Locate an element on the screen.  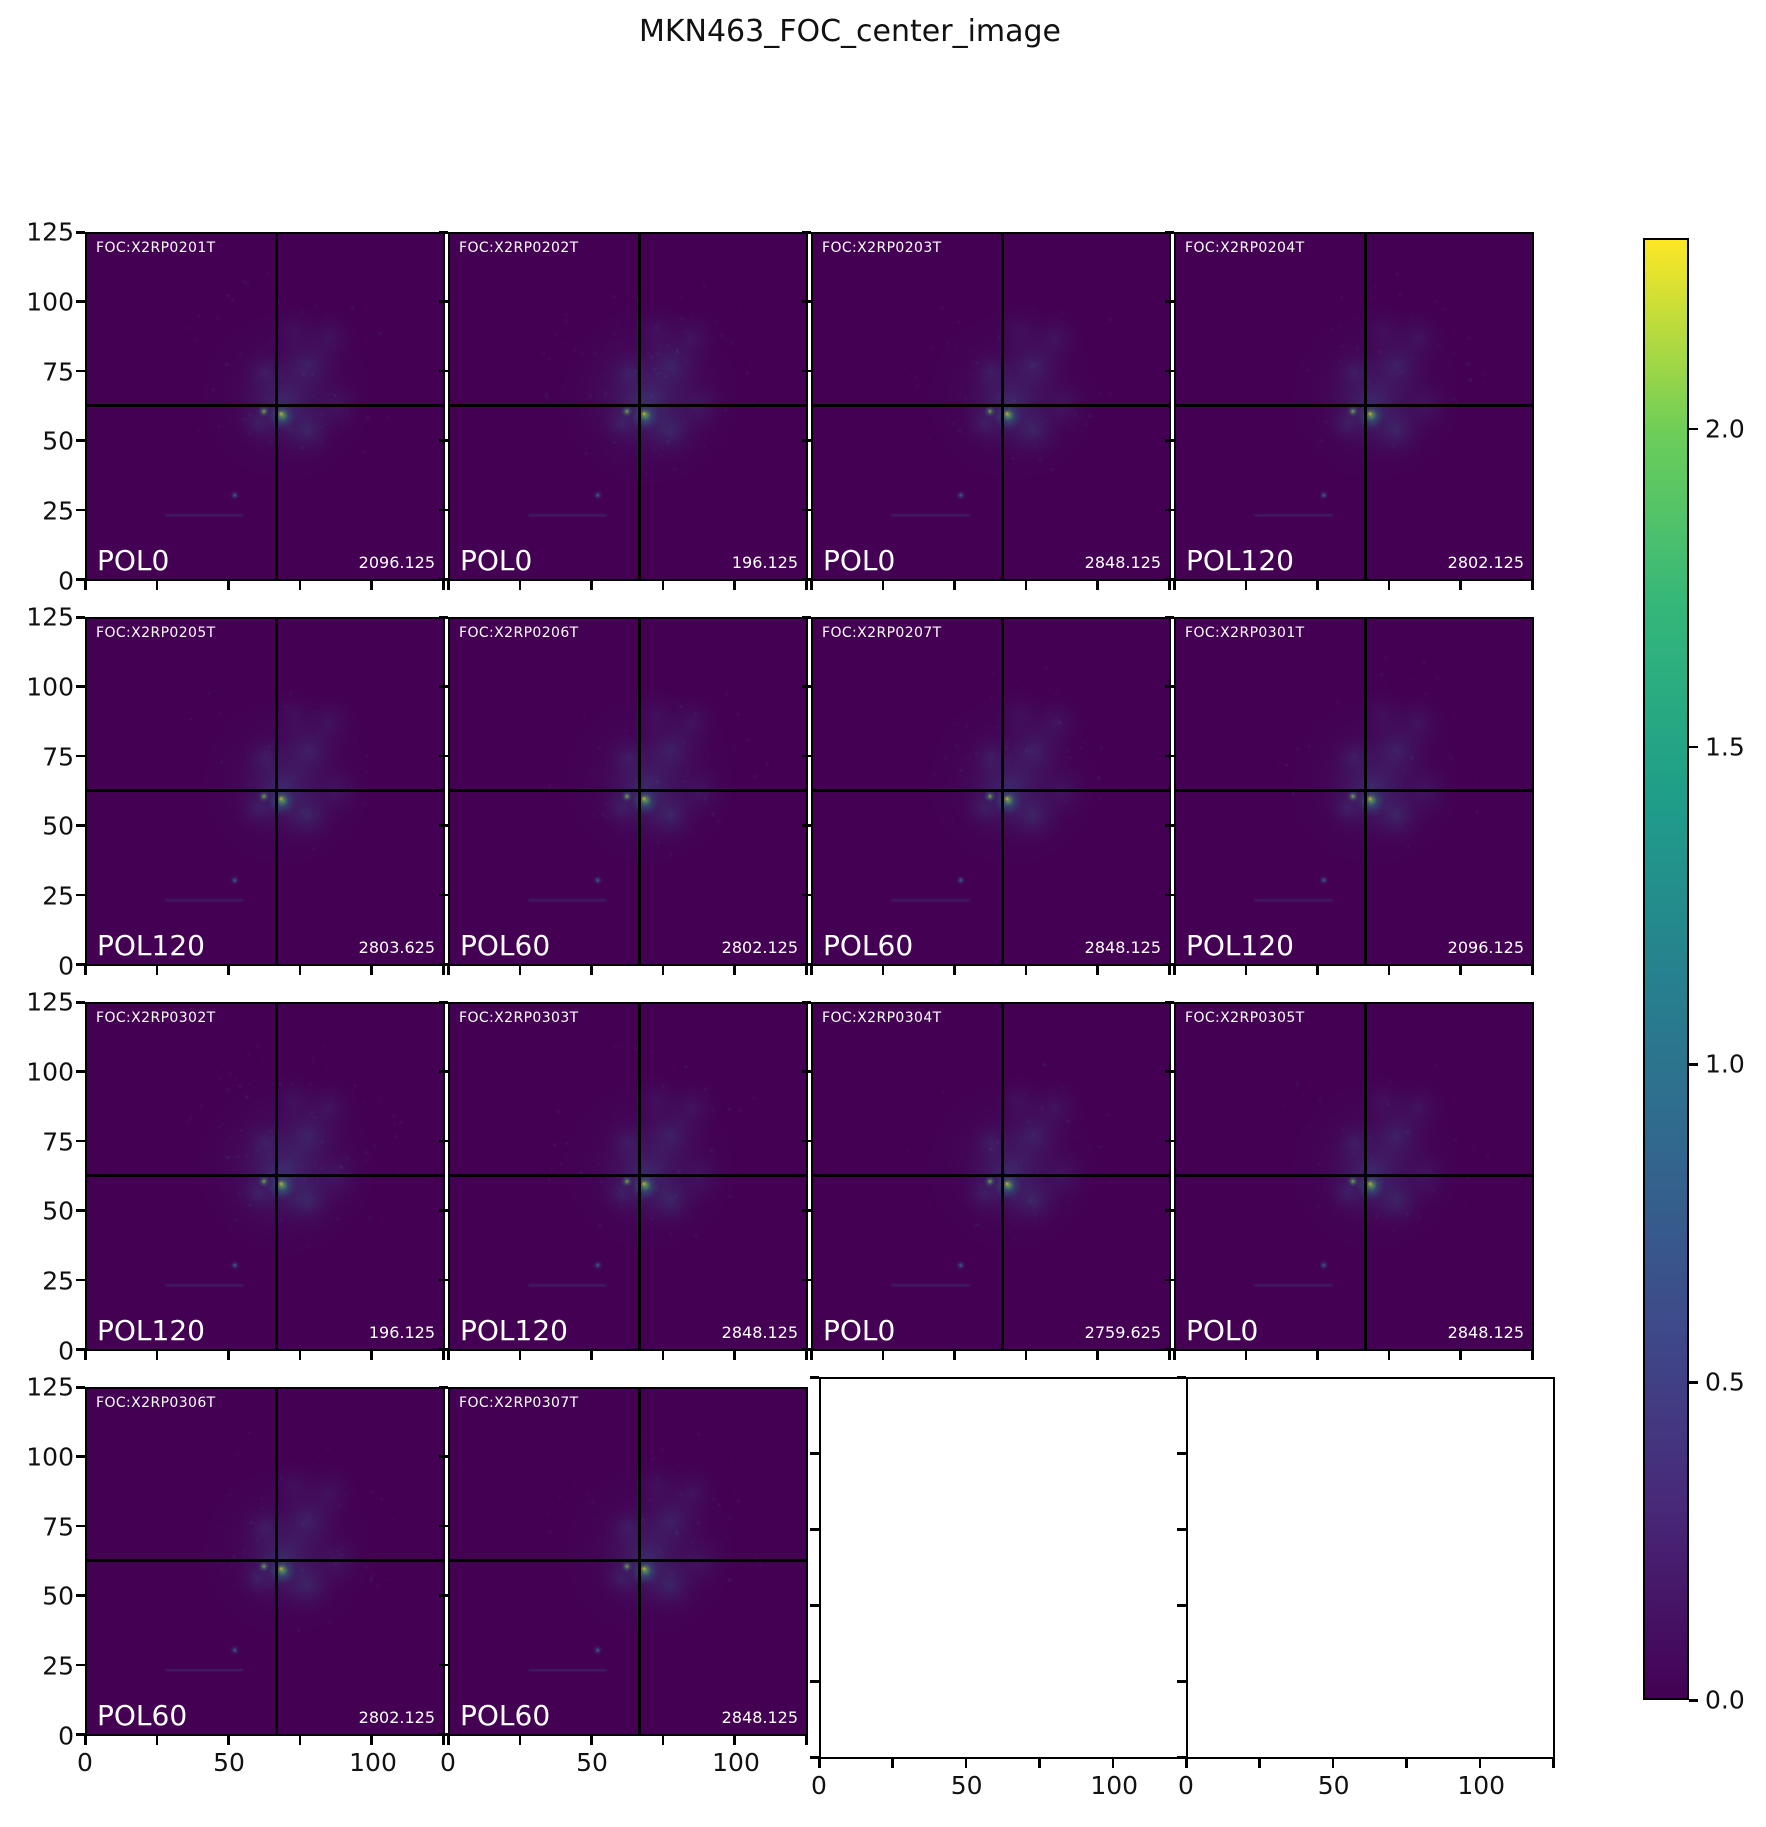
y-axis-tick-label: 125 is located at coordinates (50, 1002).